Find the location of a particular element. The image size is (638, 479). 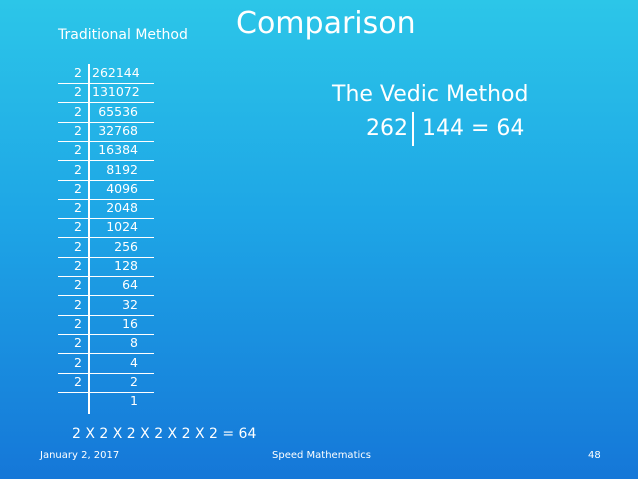

dividend: 16 is located at coordinates (130, 323).